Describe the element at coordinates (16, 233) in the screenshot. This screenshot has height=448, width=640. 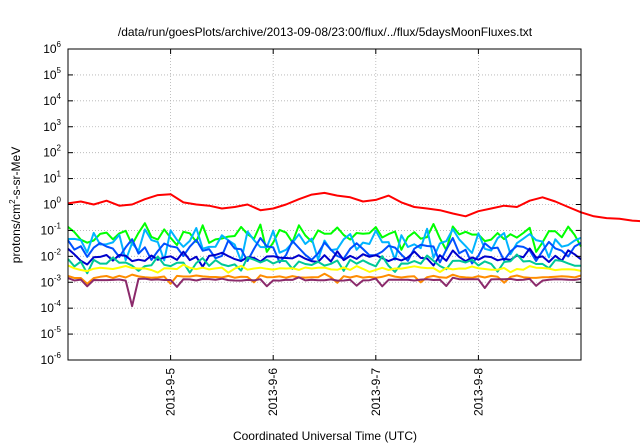
I see `y-axis-label-prefix: protons/cm` at that location.